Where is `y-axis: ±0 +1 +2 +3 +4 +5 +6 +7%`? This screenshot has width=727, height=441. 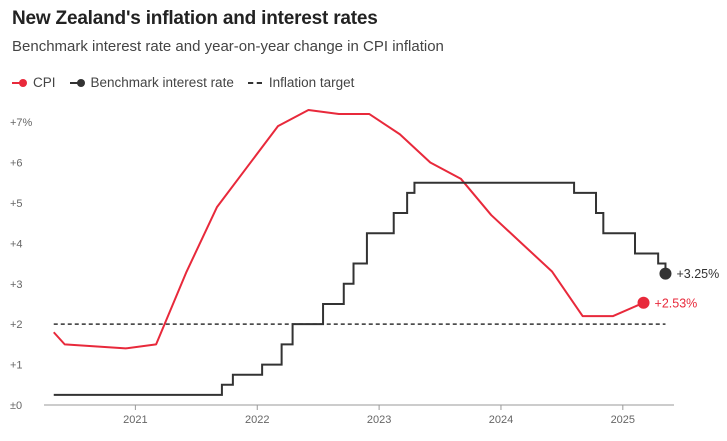
y-axis: ±0 +1 +2 +3 +4 +5 +6 +7% is located at coordinates (21, 264).